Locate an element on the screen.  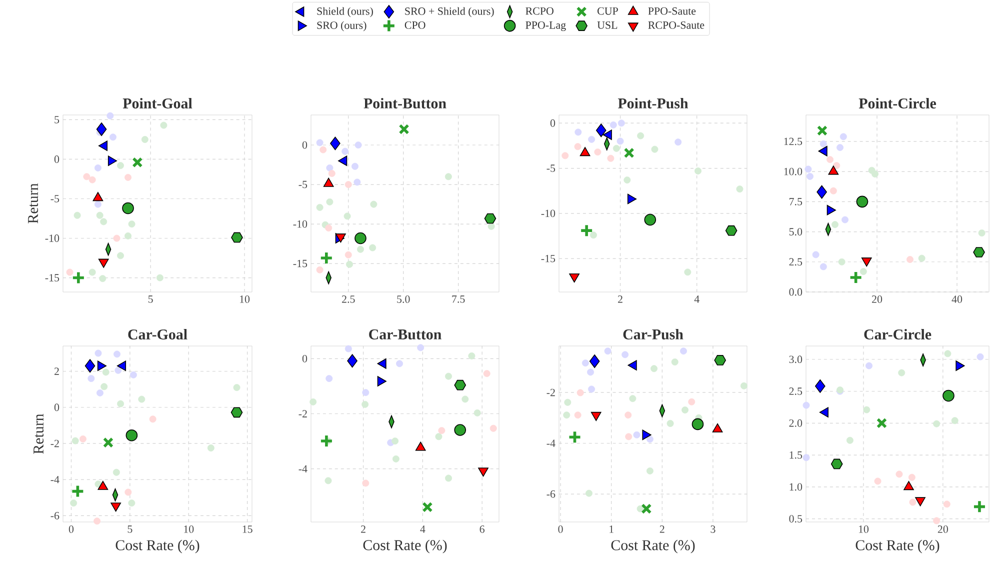
y-tick-label: 5.0 is located at coordinates (795, 232).